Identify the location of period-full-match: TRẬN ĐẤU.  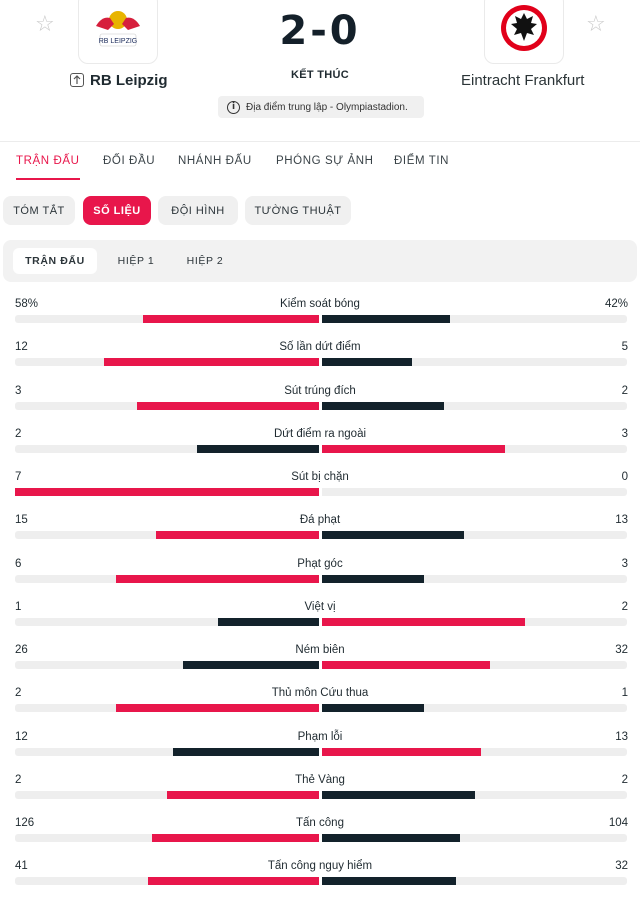
(55, 261).